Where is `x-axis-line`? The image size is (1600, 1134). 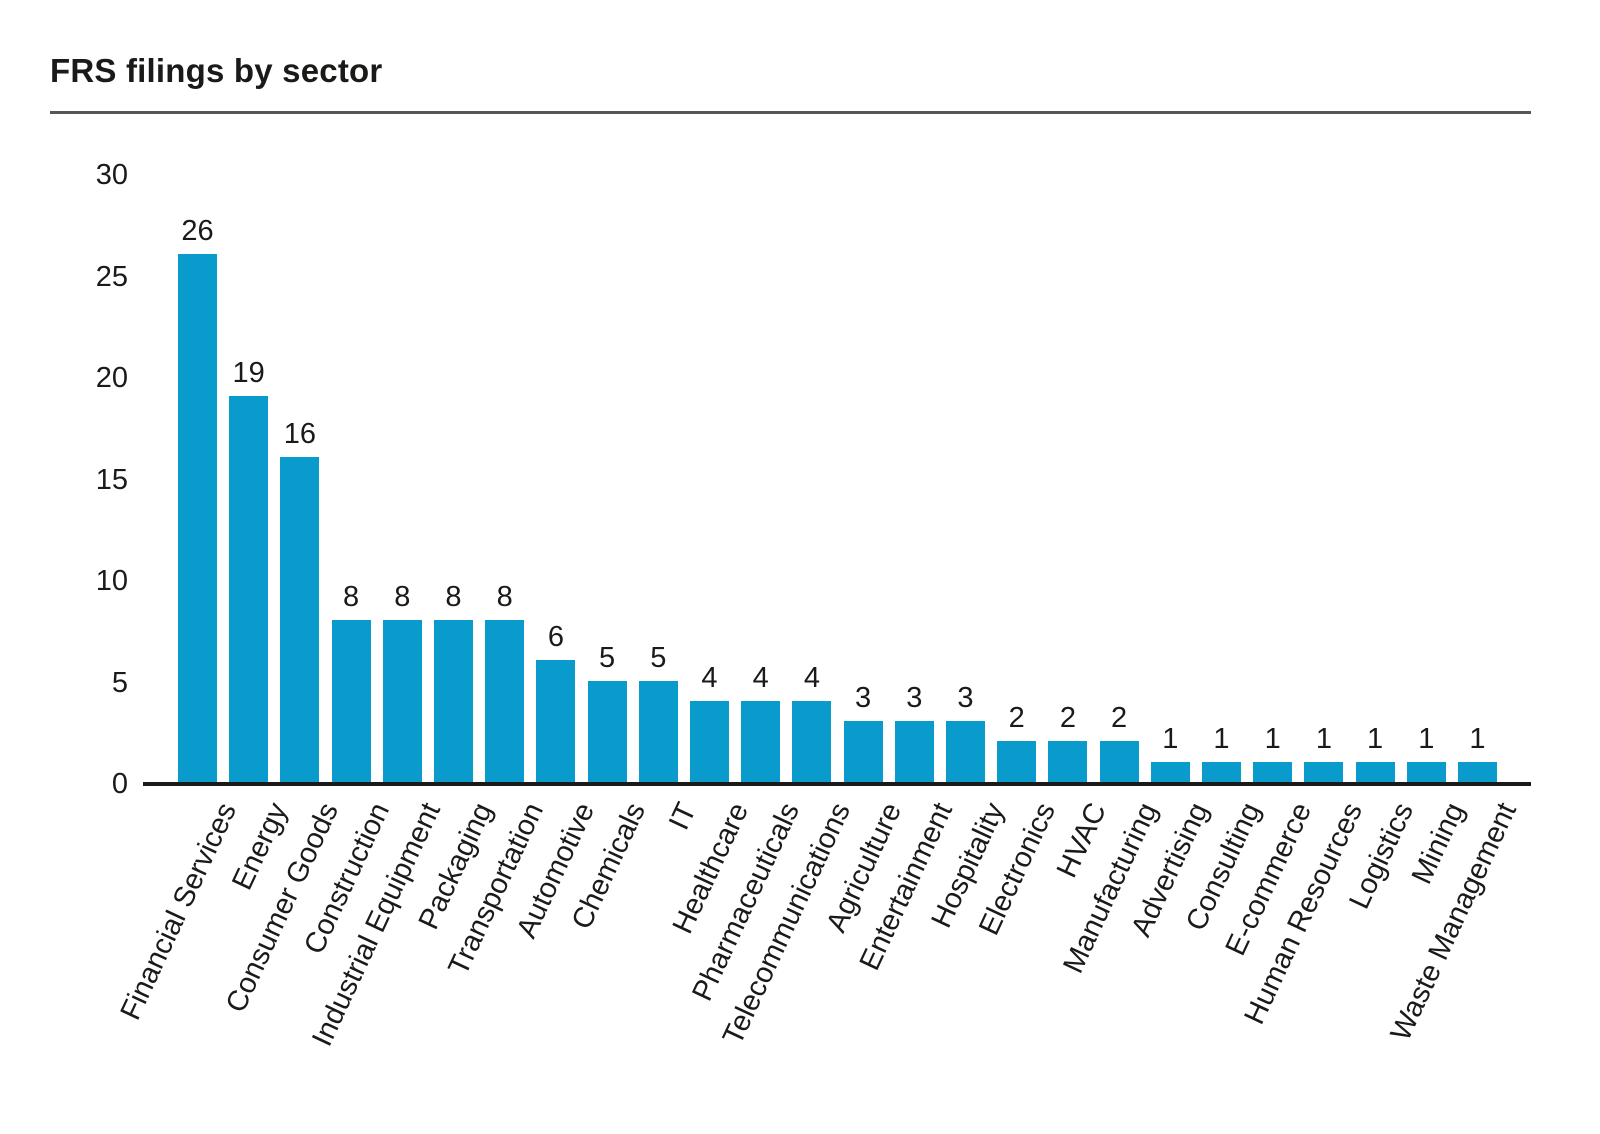 x-axis-line is located at coordinates (837, 784).